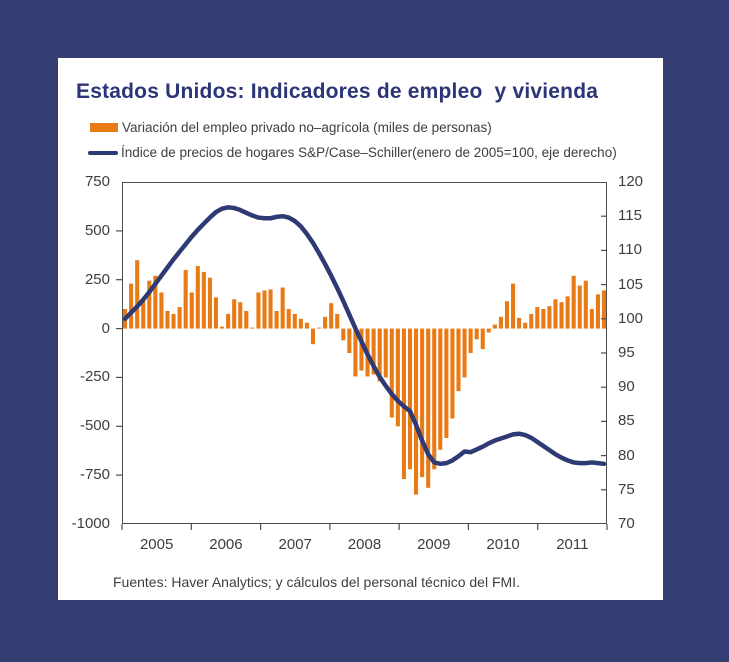  I want to click on x-axis-tick-label: 2007, so click(295, 544).